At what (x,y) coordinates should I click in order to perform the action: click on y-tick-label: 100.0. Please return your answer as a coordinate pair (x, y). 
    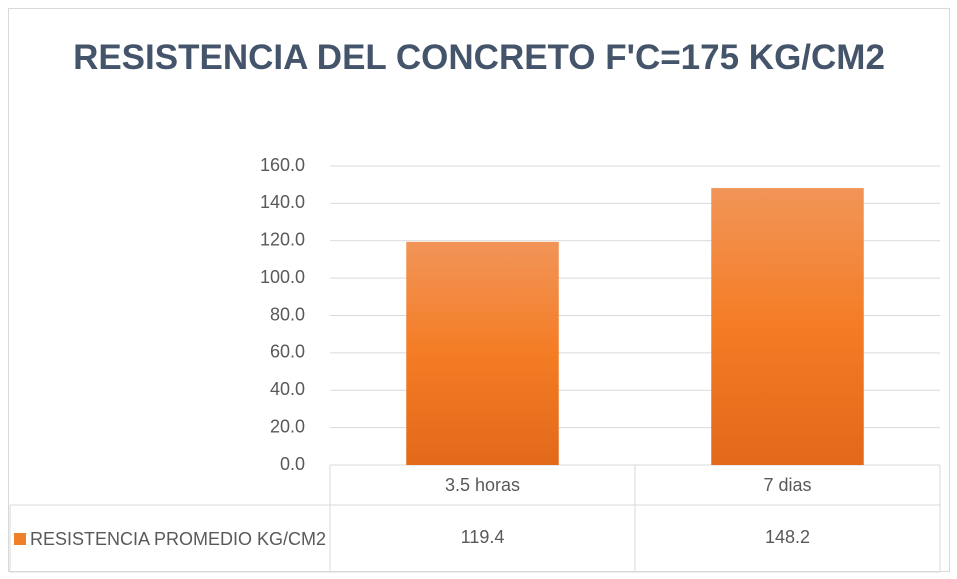
    Looking at the image, I should click on (282, 277).